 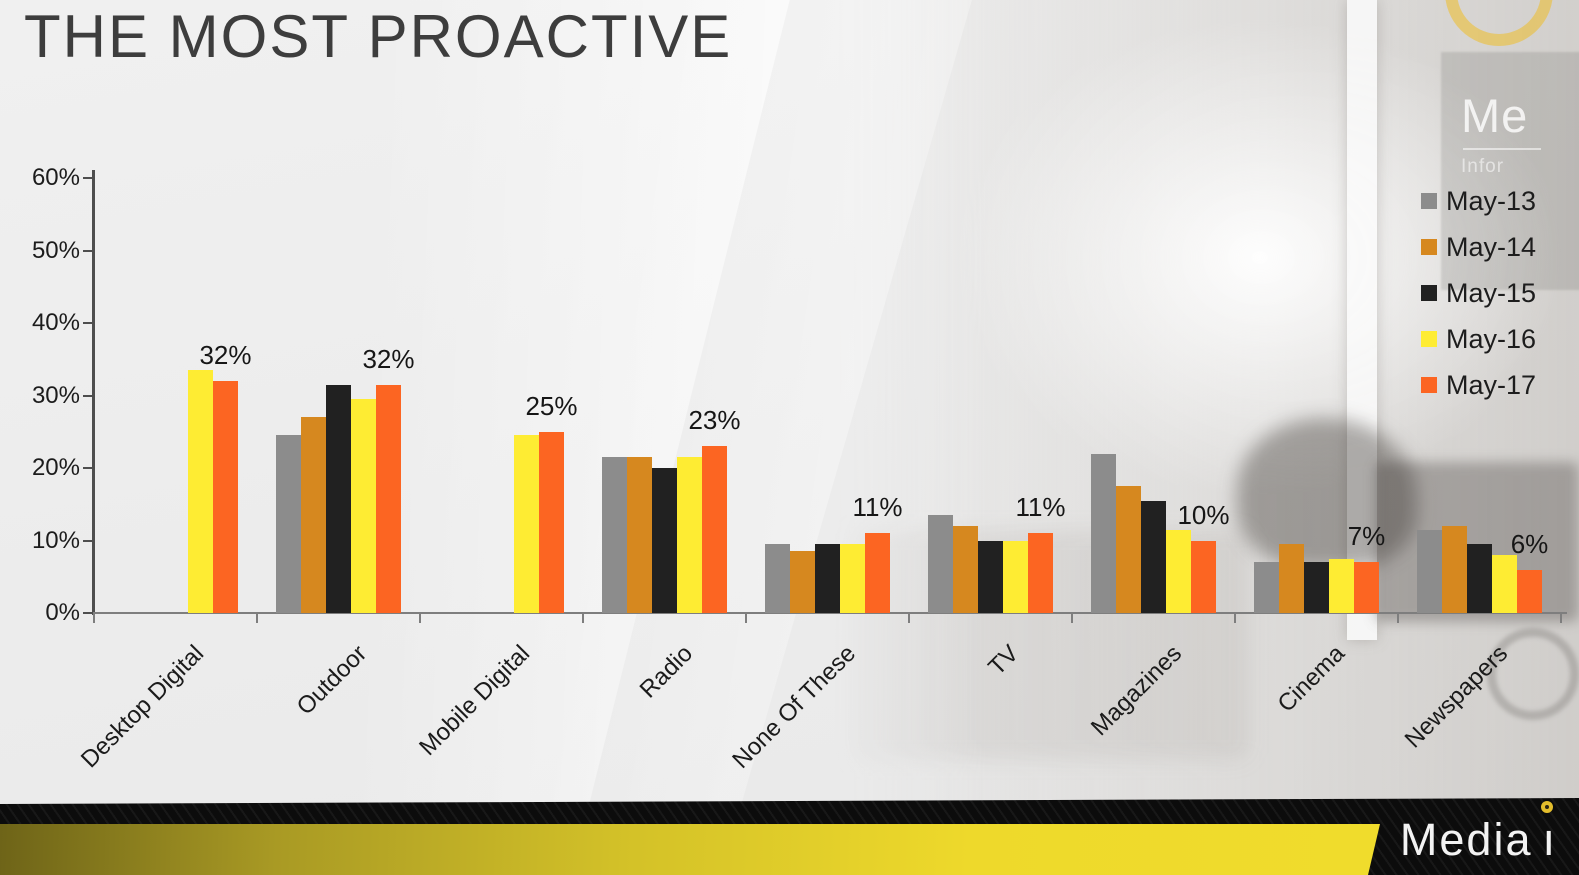 What do you see at coordinates (1491, 338) in the screenshot?
I see `legend-label: May-16` at bounding box center [1491, 338].